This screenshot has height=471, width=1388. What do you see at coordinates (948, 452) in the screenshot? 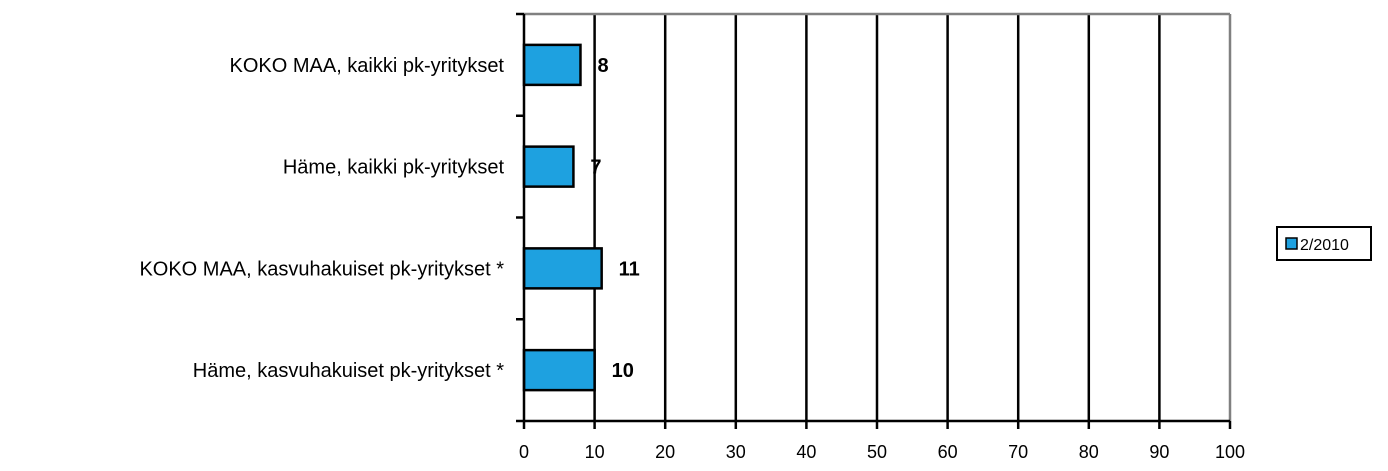
I see `x-tick-label-60: 60` at bounding box center [948, 452].